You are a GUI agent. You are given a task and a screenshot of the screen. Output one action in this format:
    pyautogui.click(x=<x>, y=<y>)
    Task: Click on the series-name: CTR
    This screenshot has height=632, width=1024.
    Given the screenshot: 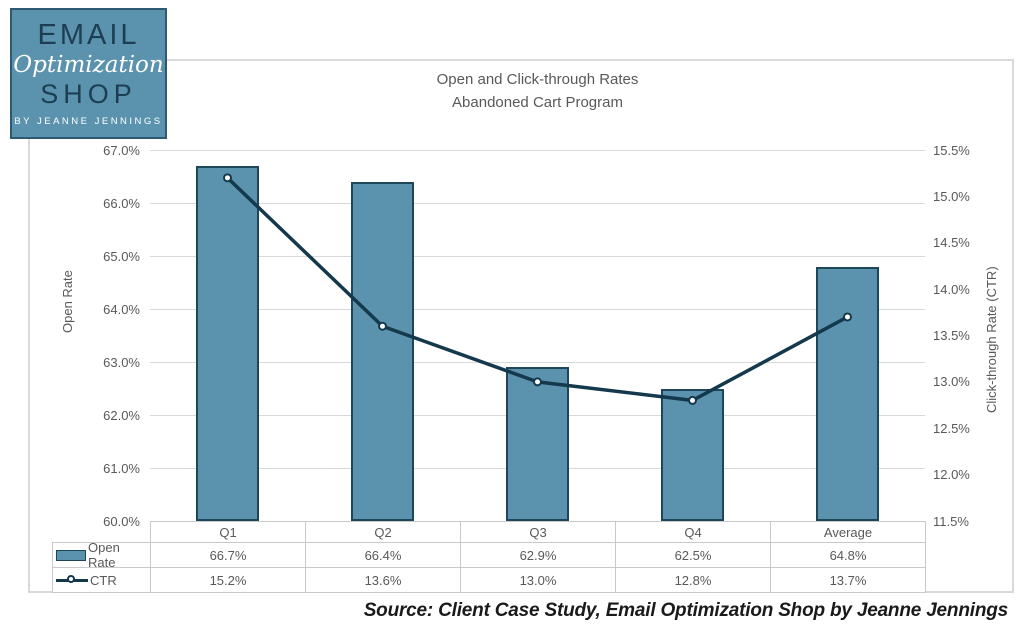 What is the action you would take?
    pyautogui.click(x=103, y=580)
    